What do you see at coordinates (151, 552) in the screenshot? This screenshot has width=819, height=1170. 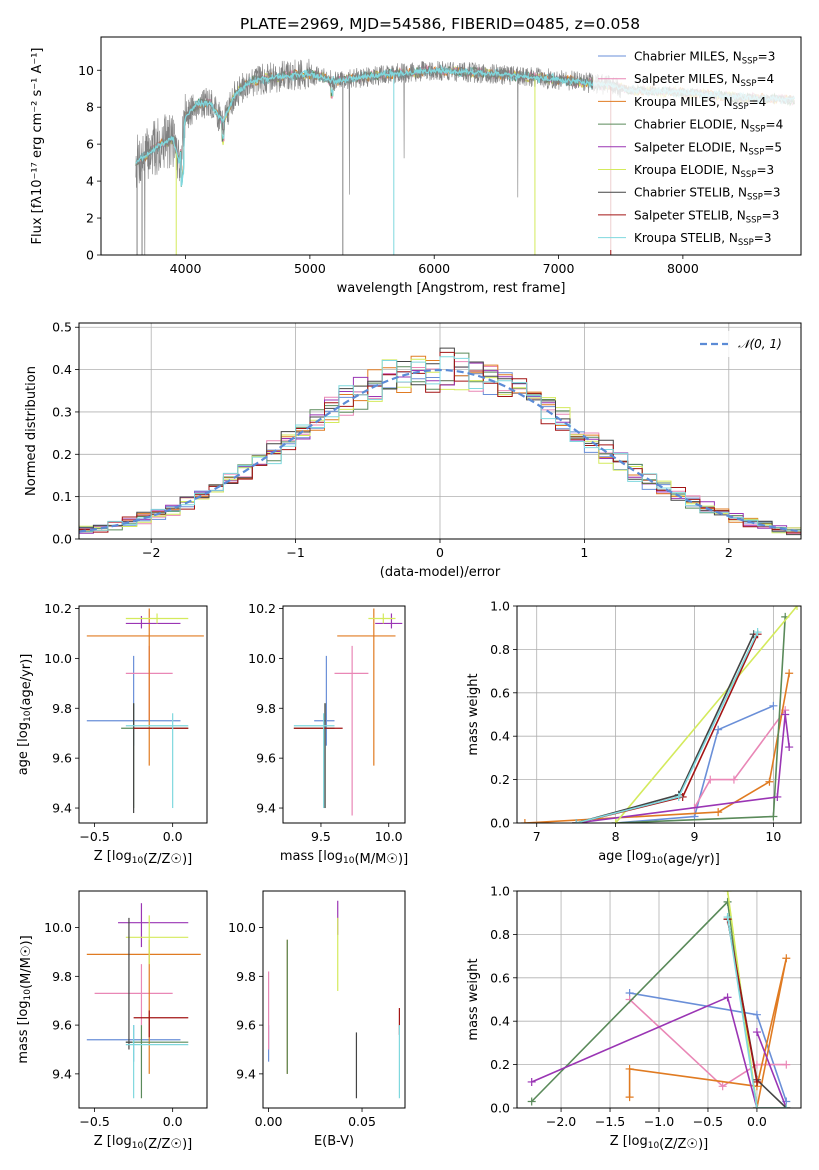 I see `residuals-xtick-label-0: −2` at bounding box center [151, 552].